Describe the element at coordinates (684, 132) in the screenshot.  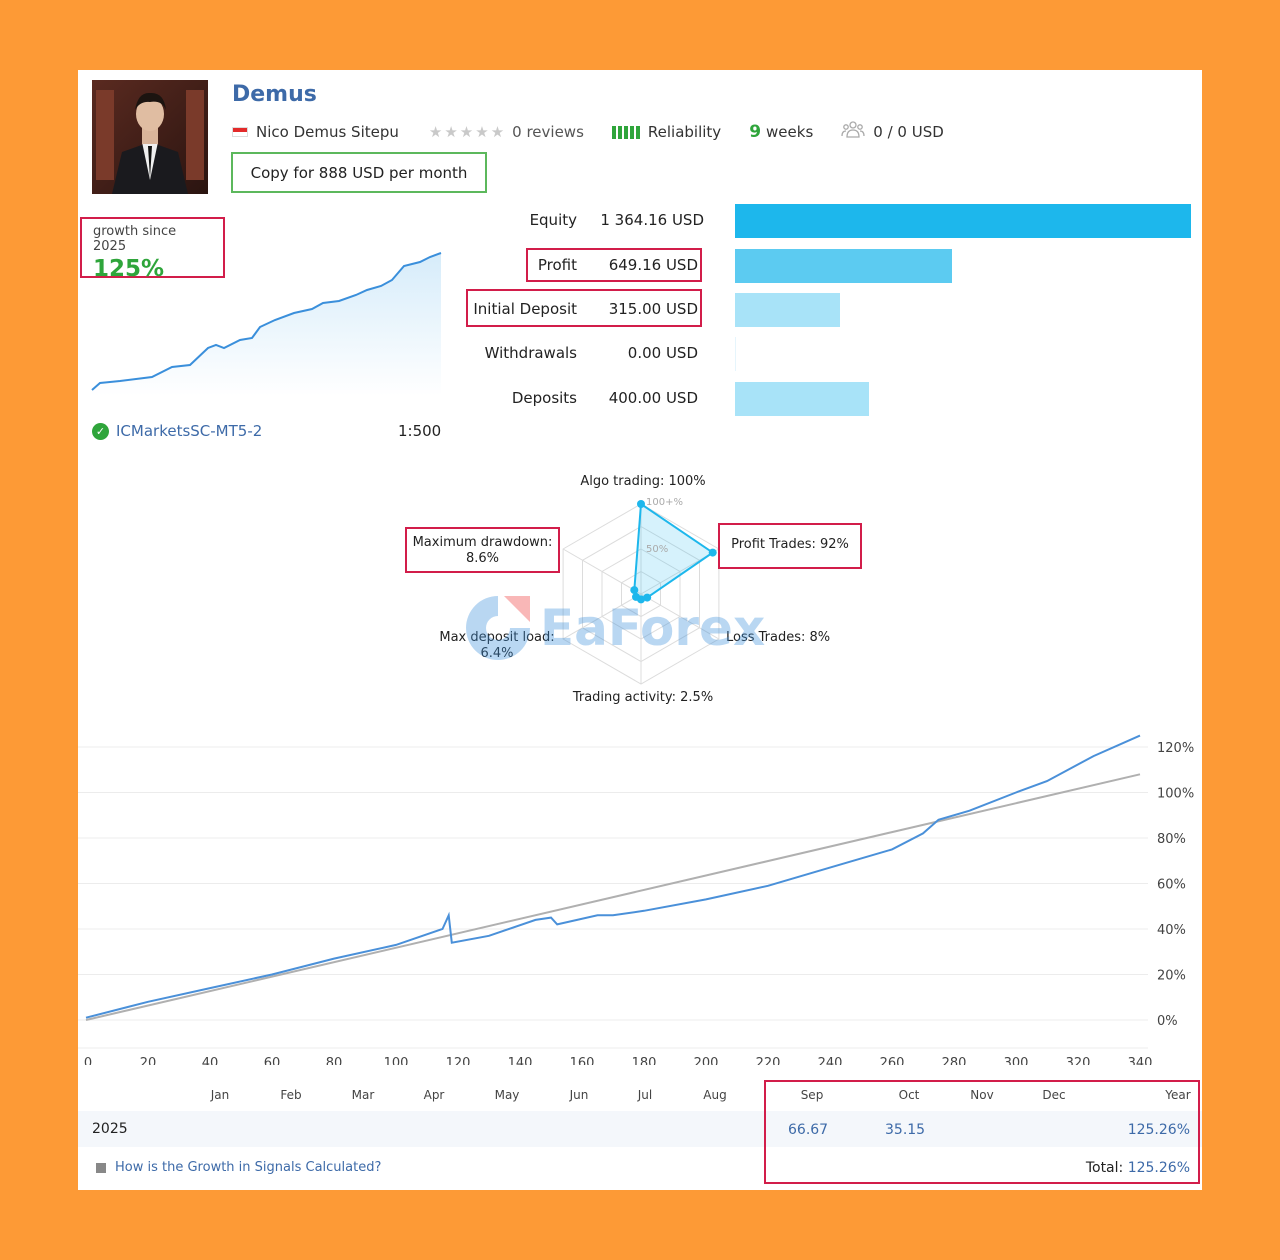
I see `reliability-label: Reliability` at that location.